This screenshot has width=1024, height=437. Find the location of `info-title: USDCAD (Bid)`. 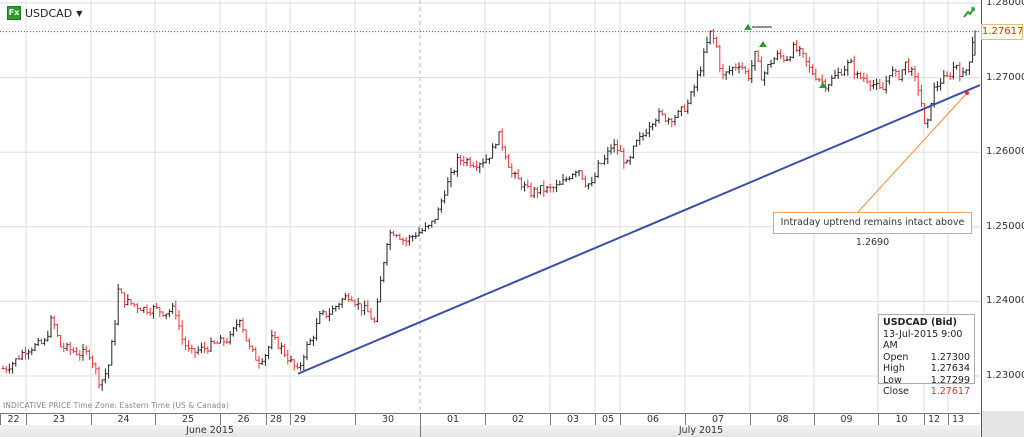

info-title: USDCAD (Bid) is located at coordinates (920, 322).